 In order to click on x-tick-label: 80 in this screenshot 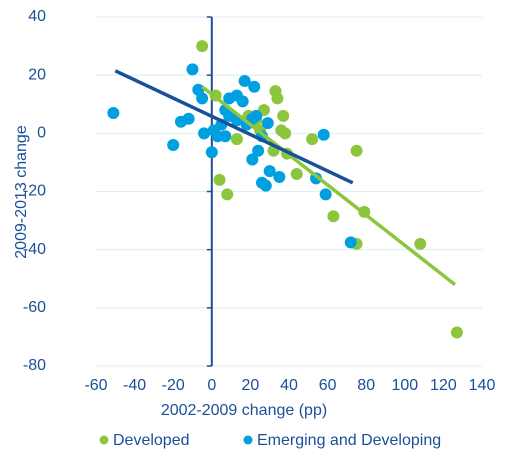, I will do `click(366, 385)`.